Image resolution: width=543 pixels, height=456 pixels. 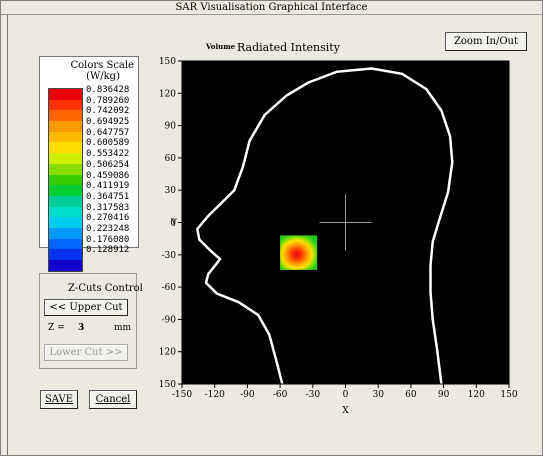 I want to click on x-tick-label: 60, so click(x=411, y=395).